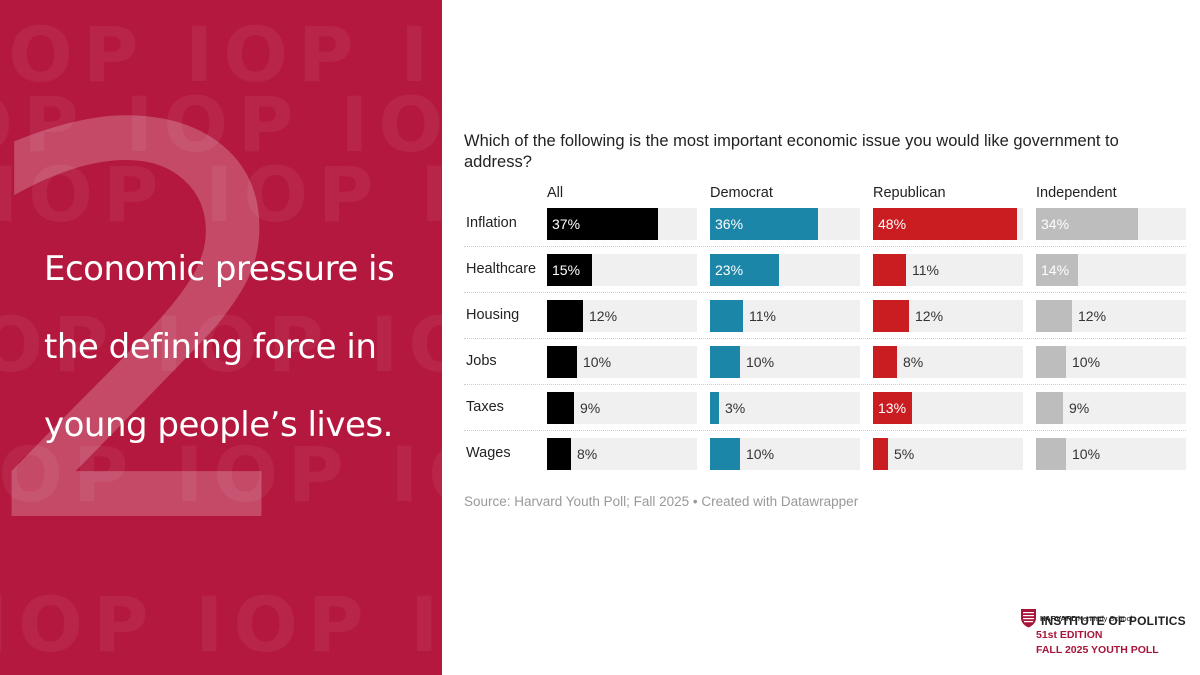  What do you see at coordinates (785, 408) in the screenshot?
I see `bar-track: 3%` at bounding box center [785, 408].